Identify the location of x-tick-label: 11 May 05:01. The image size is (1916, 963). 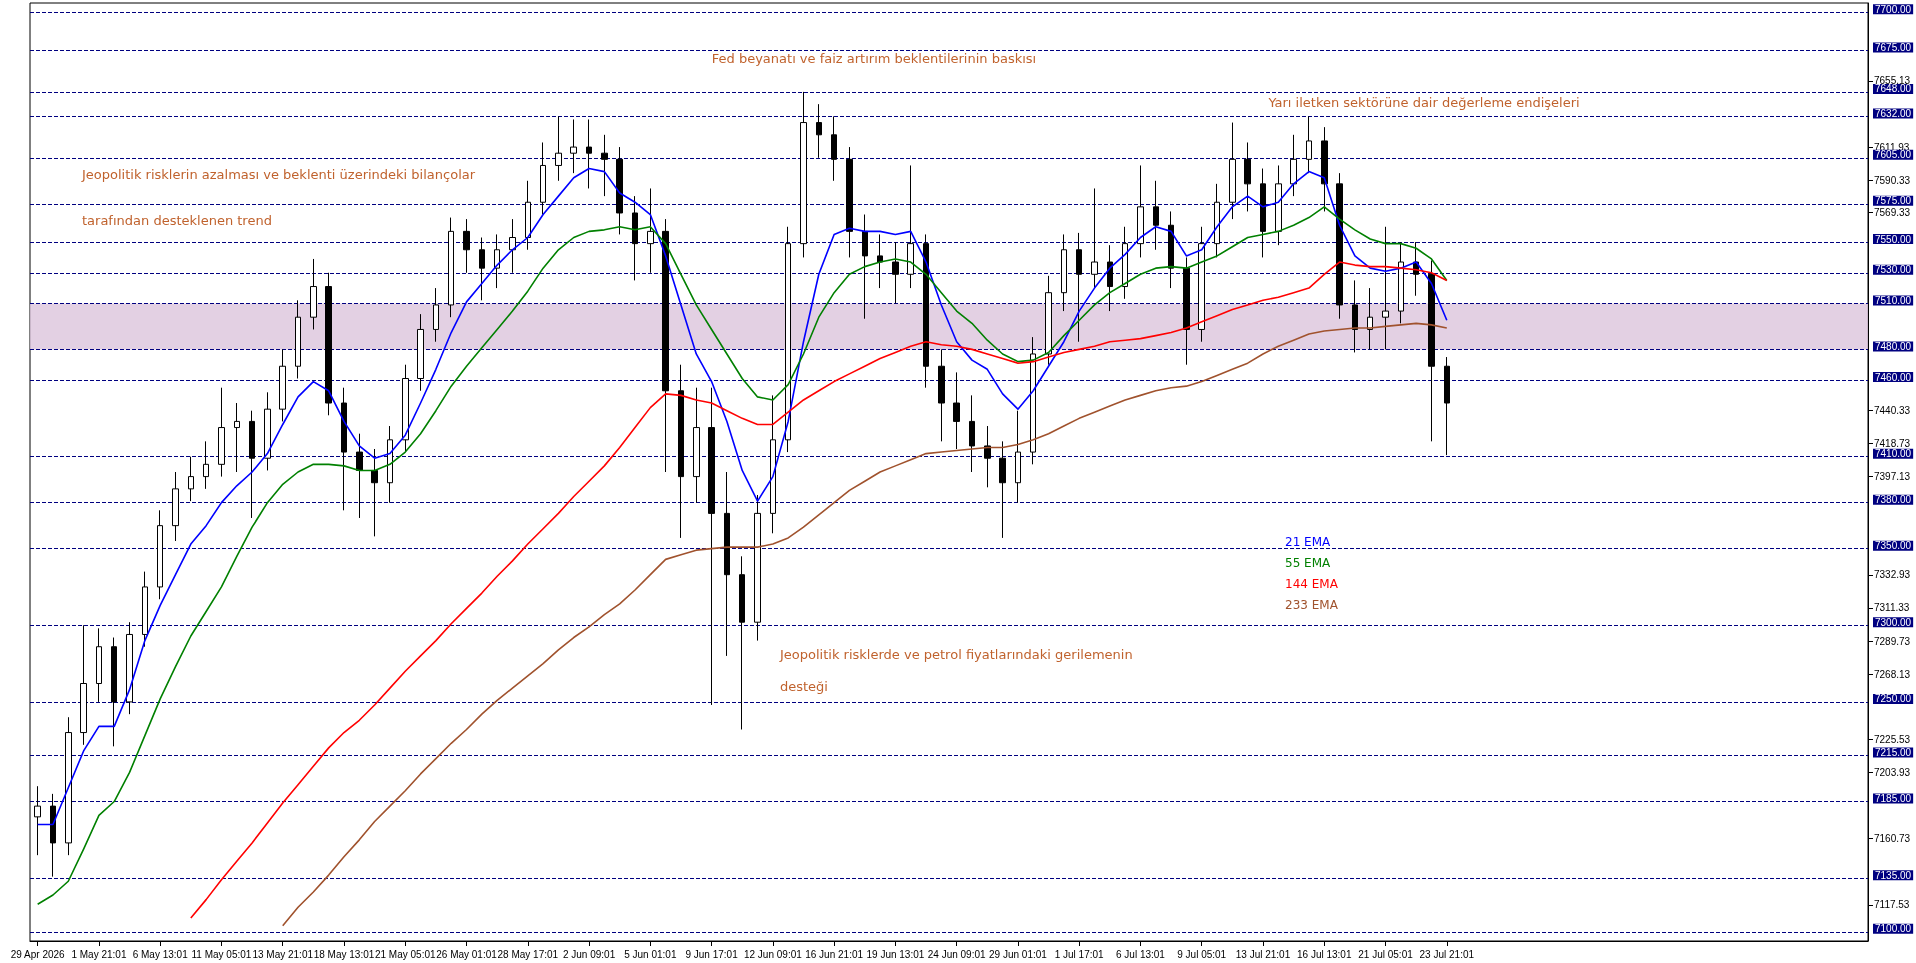
(221, 954).